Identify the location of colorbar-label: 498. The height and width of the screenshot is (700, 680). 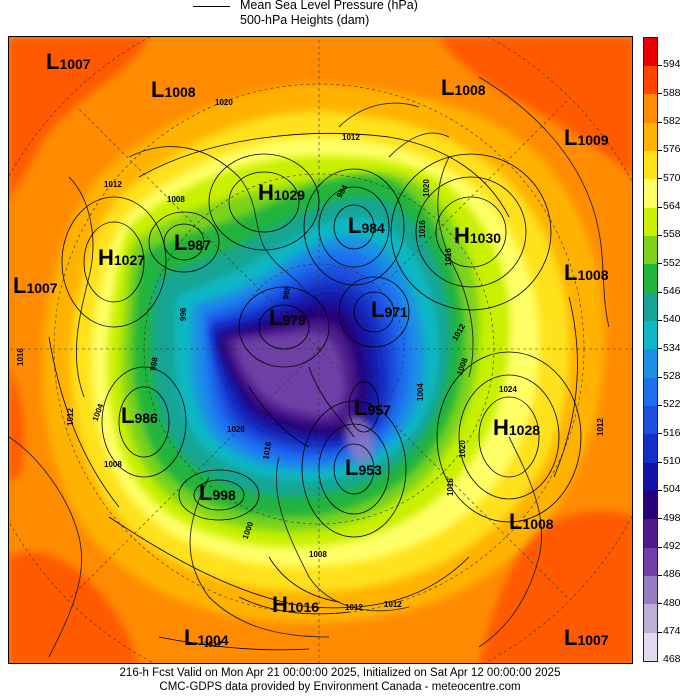
(671, 518).